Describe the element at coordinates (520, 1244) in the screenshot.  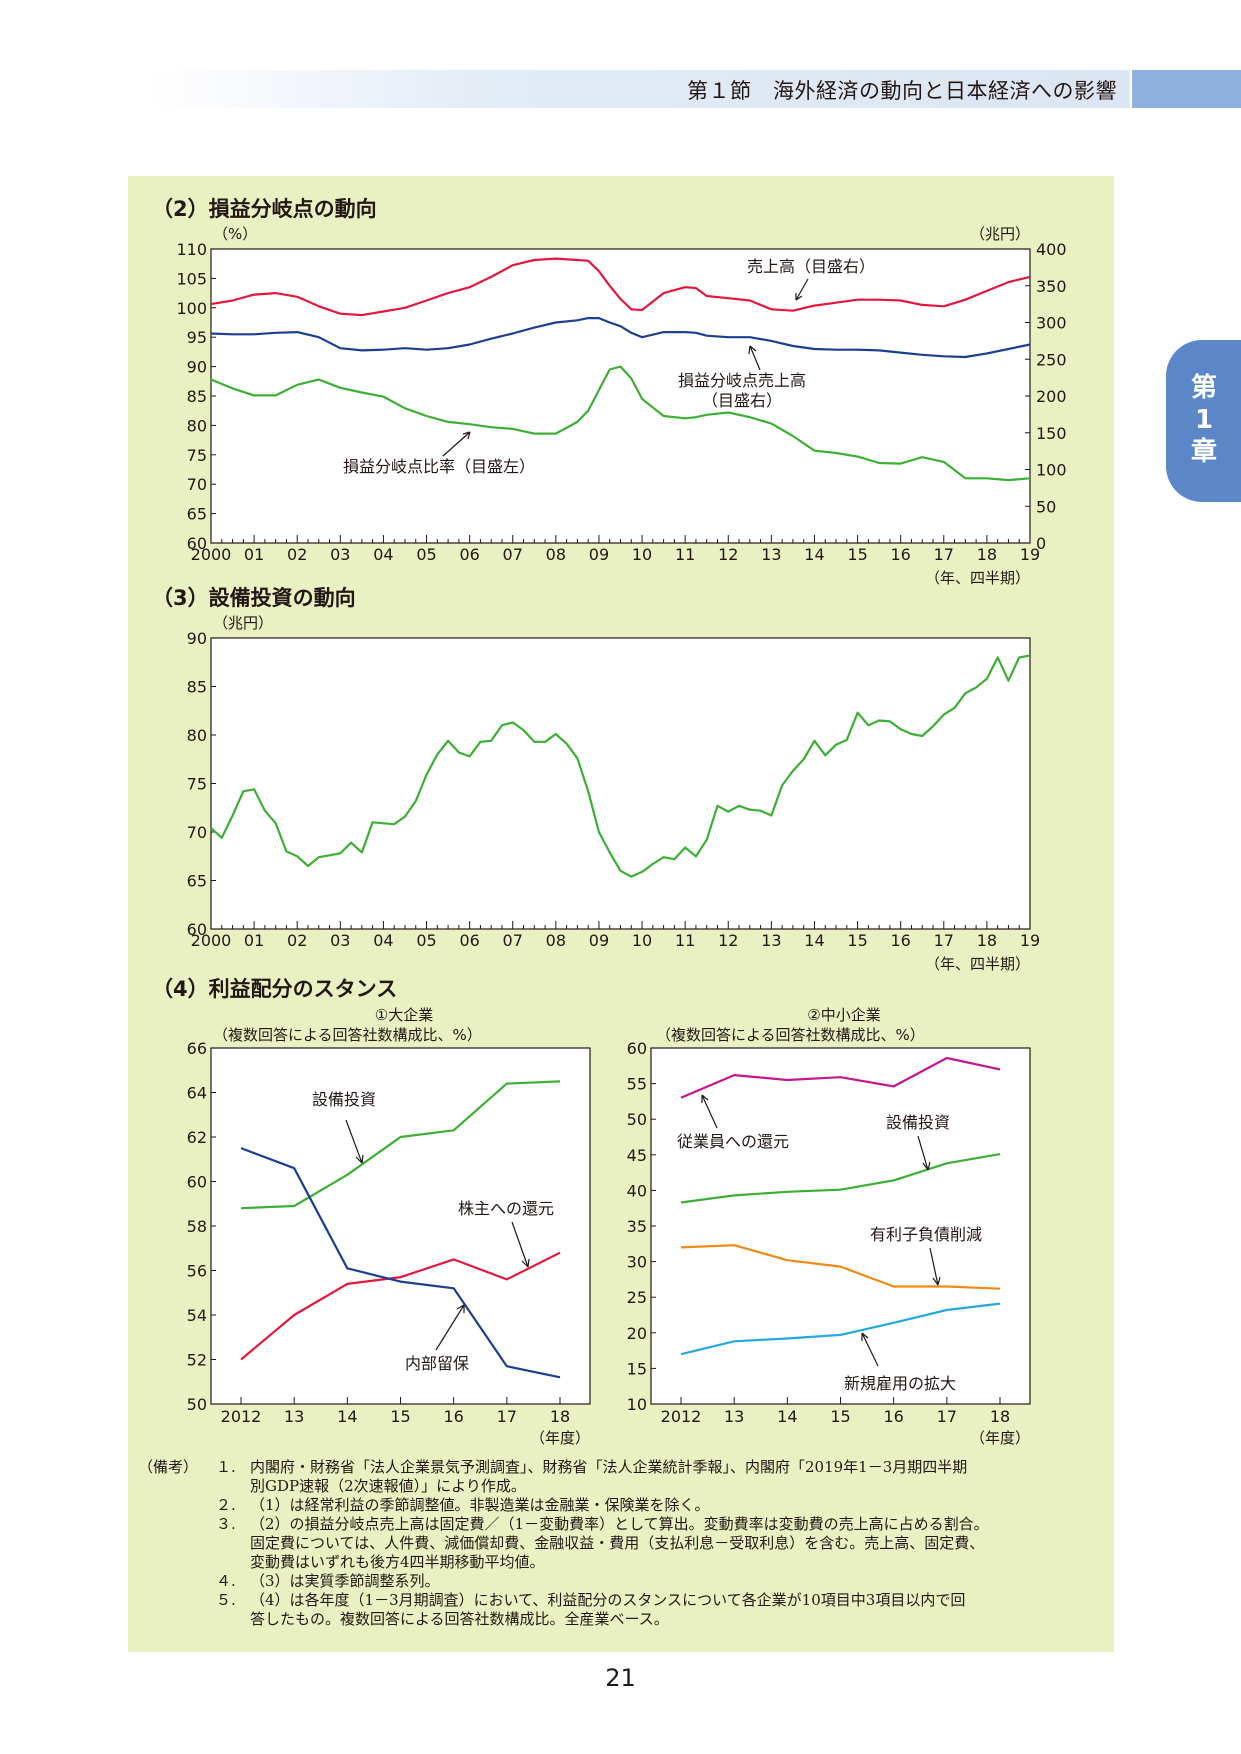
I see `arrow-large-shareholder` at that location.